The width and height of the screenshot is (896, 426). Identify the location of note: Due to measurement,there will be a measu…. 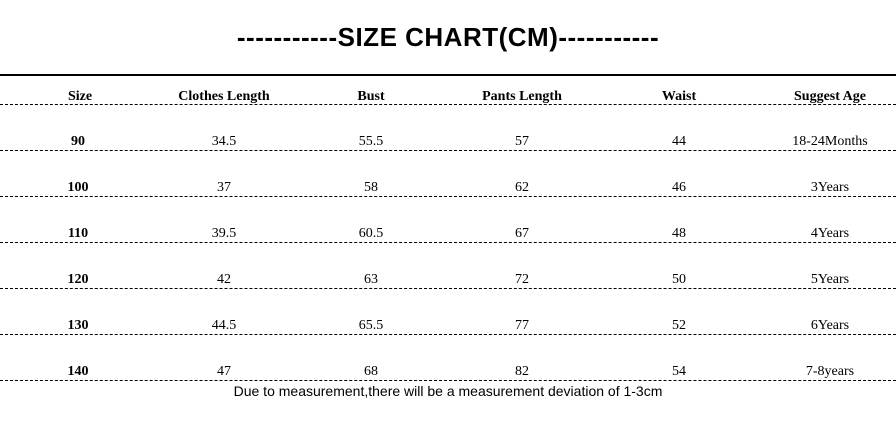
(448, 391).